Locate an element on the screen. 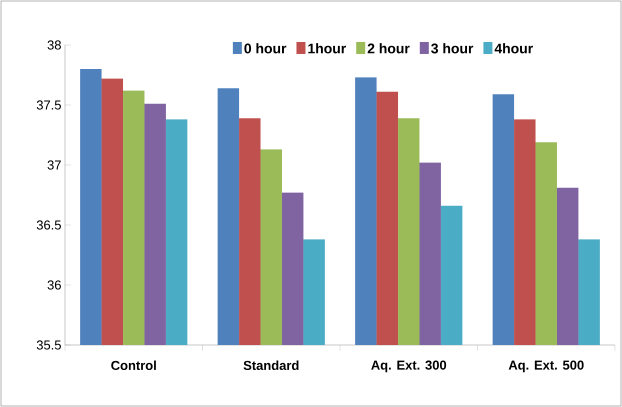 The height and width of the screenshot is (407, 622). legend-label: 3 hour is located at coordinates (452, 48).